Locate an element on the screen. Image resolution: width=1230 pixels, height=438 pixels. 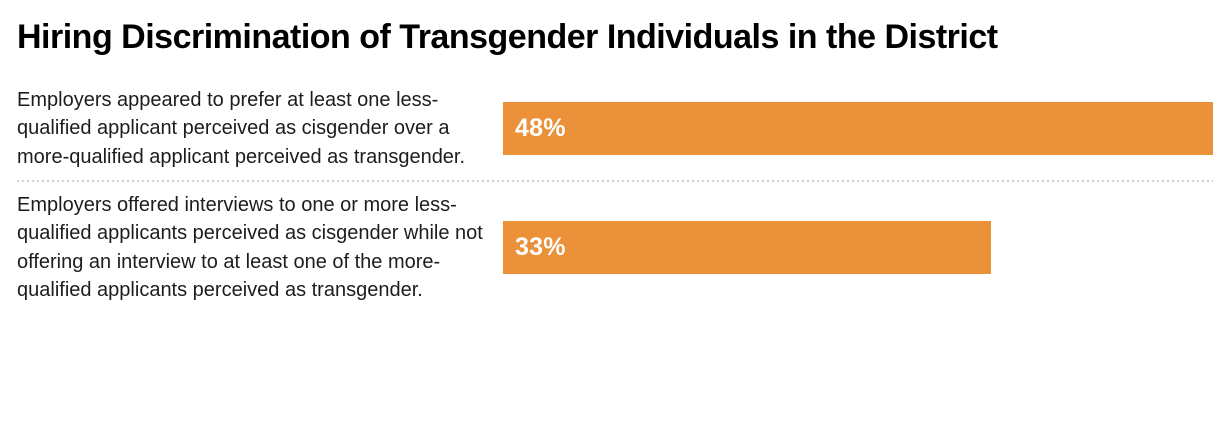
bar-1: 48% is located at coordinates (858, 129).